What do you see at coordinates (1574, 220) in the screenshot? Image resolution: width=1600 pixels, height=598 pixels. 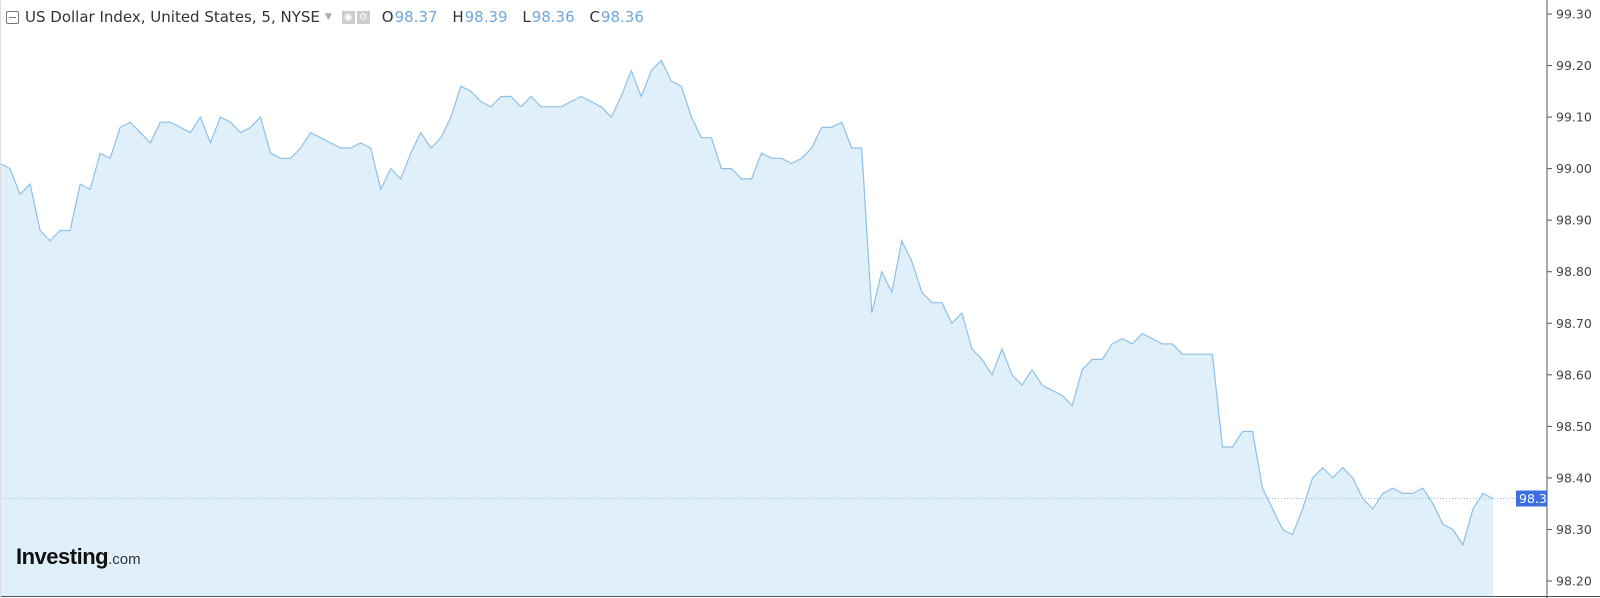 I see `y-tick-label: 98.90` at bounding box center [1574, 220].